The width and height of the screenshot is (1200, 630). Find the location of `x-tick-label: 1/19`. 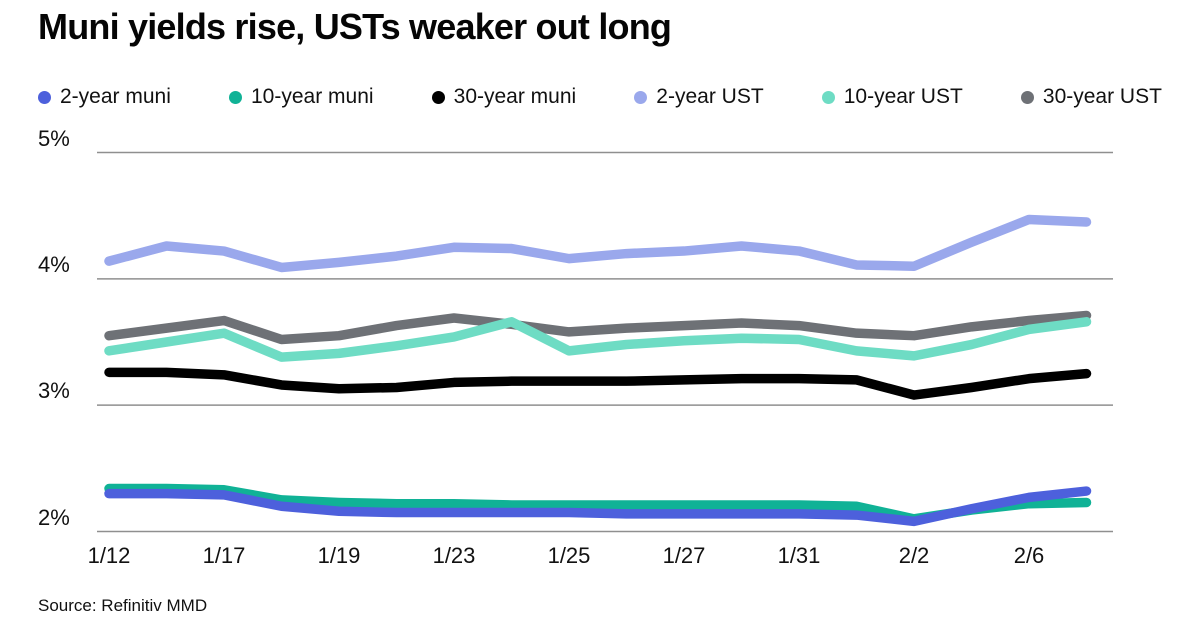

x-tick-label: 1/19 is located at coordinates (339, 555).